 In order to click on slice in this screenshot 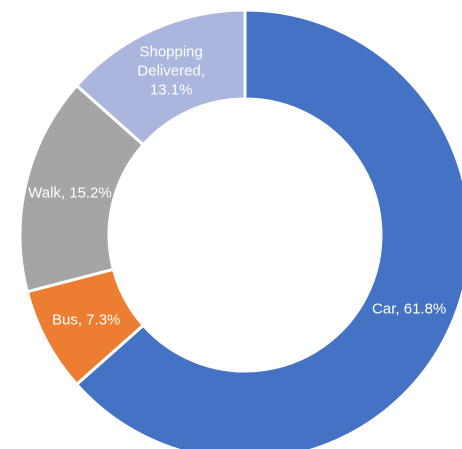, I will do `click(160, 77)`.